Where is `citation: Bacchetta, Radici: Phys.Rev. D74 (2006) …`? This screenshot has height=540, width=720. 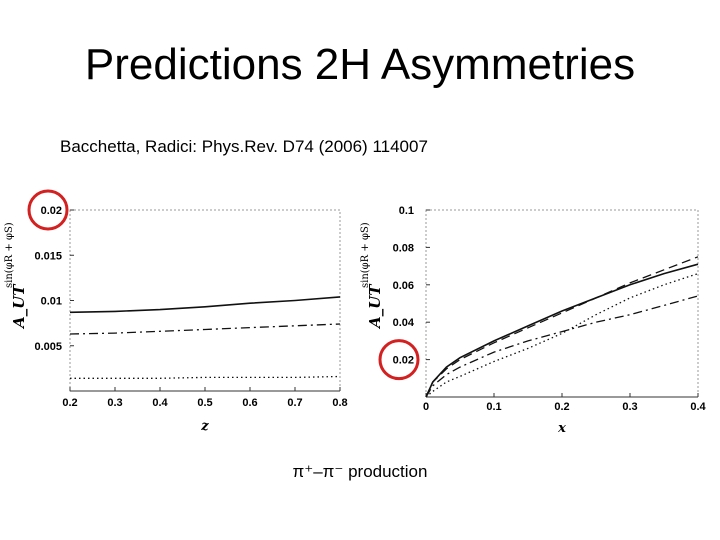 citation: Bacchetta, Radici: Phys.Rev. D74 (2006) … is located at coordinates (244, 146).